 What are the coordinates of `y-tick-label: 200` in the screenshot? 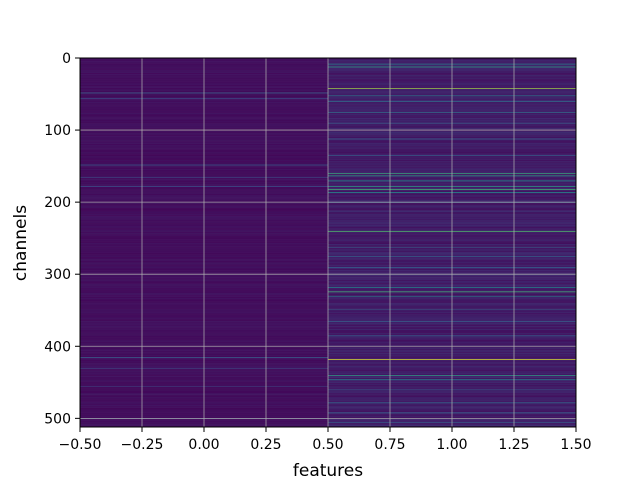 It's located at (57, 203).